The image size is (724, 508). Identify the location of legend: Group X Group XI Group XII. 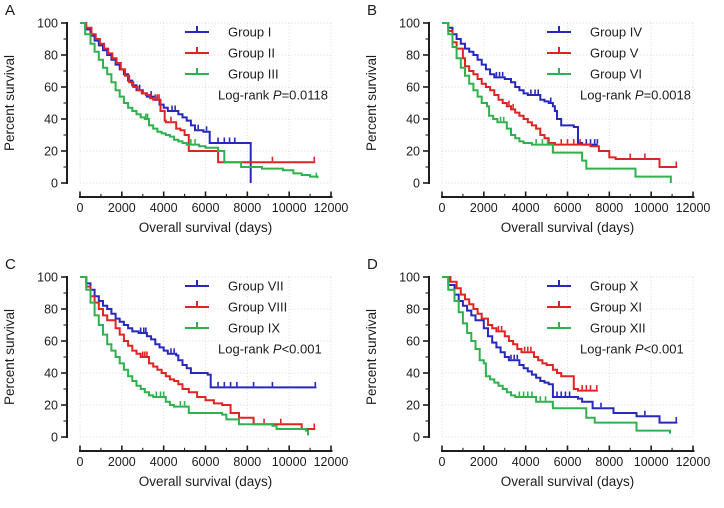
(596, 307).